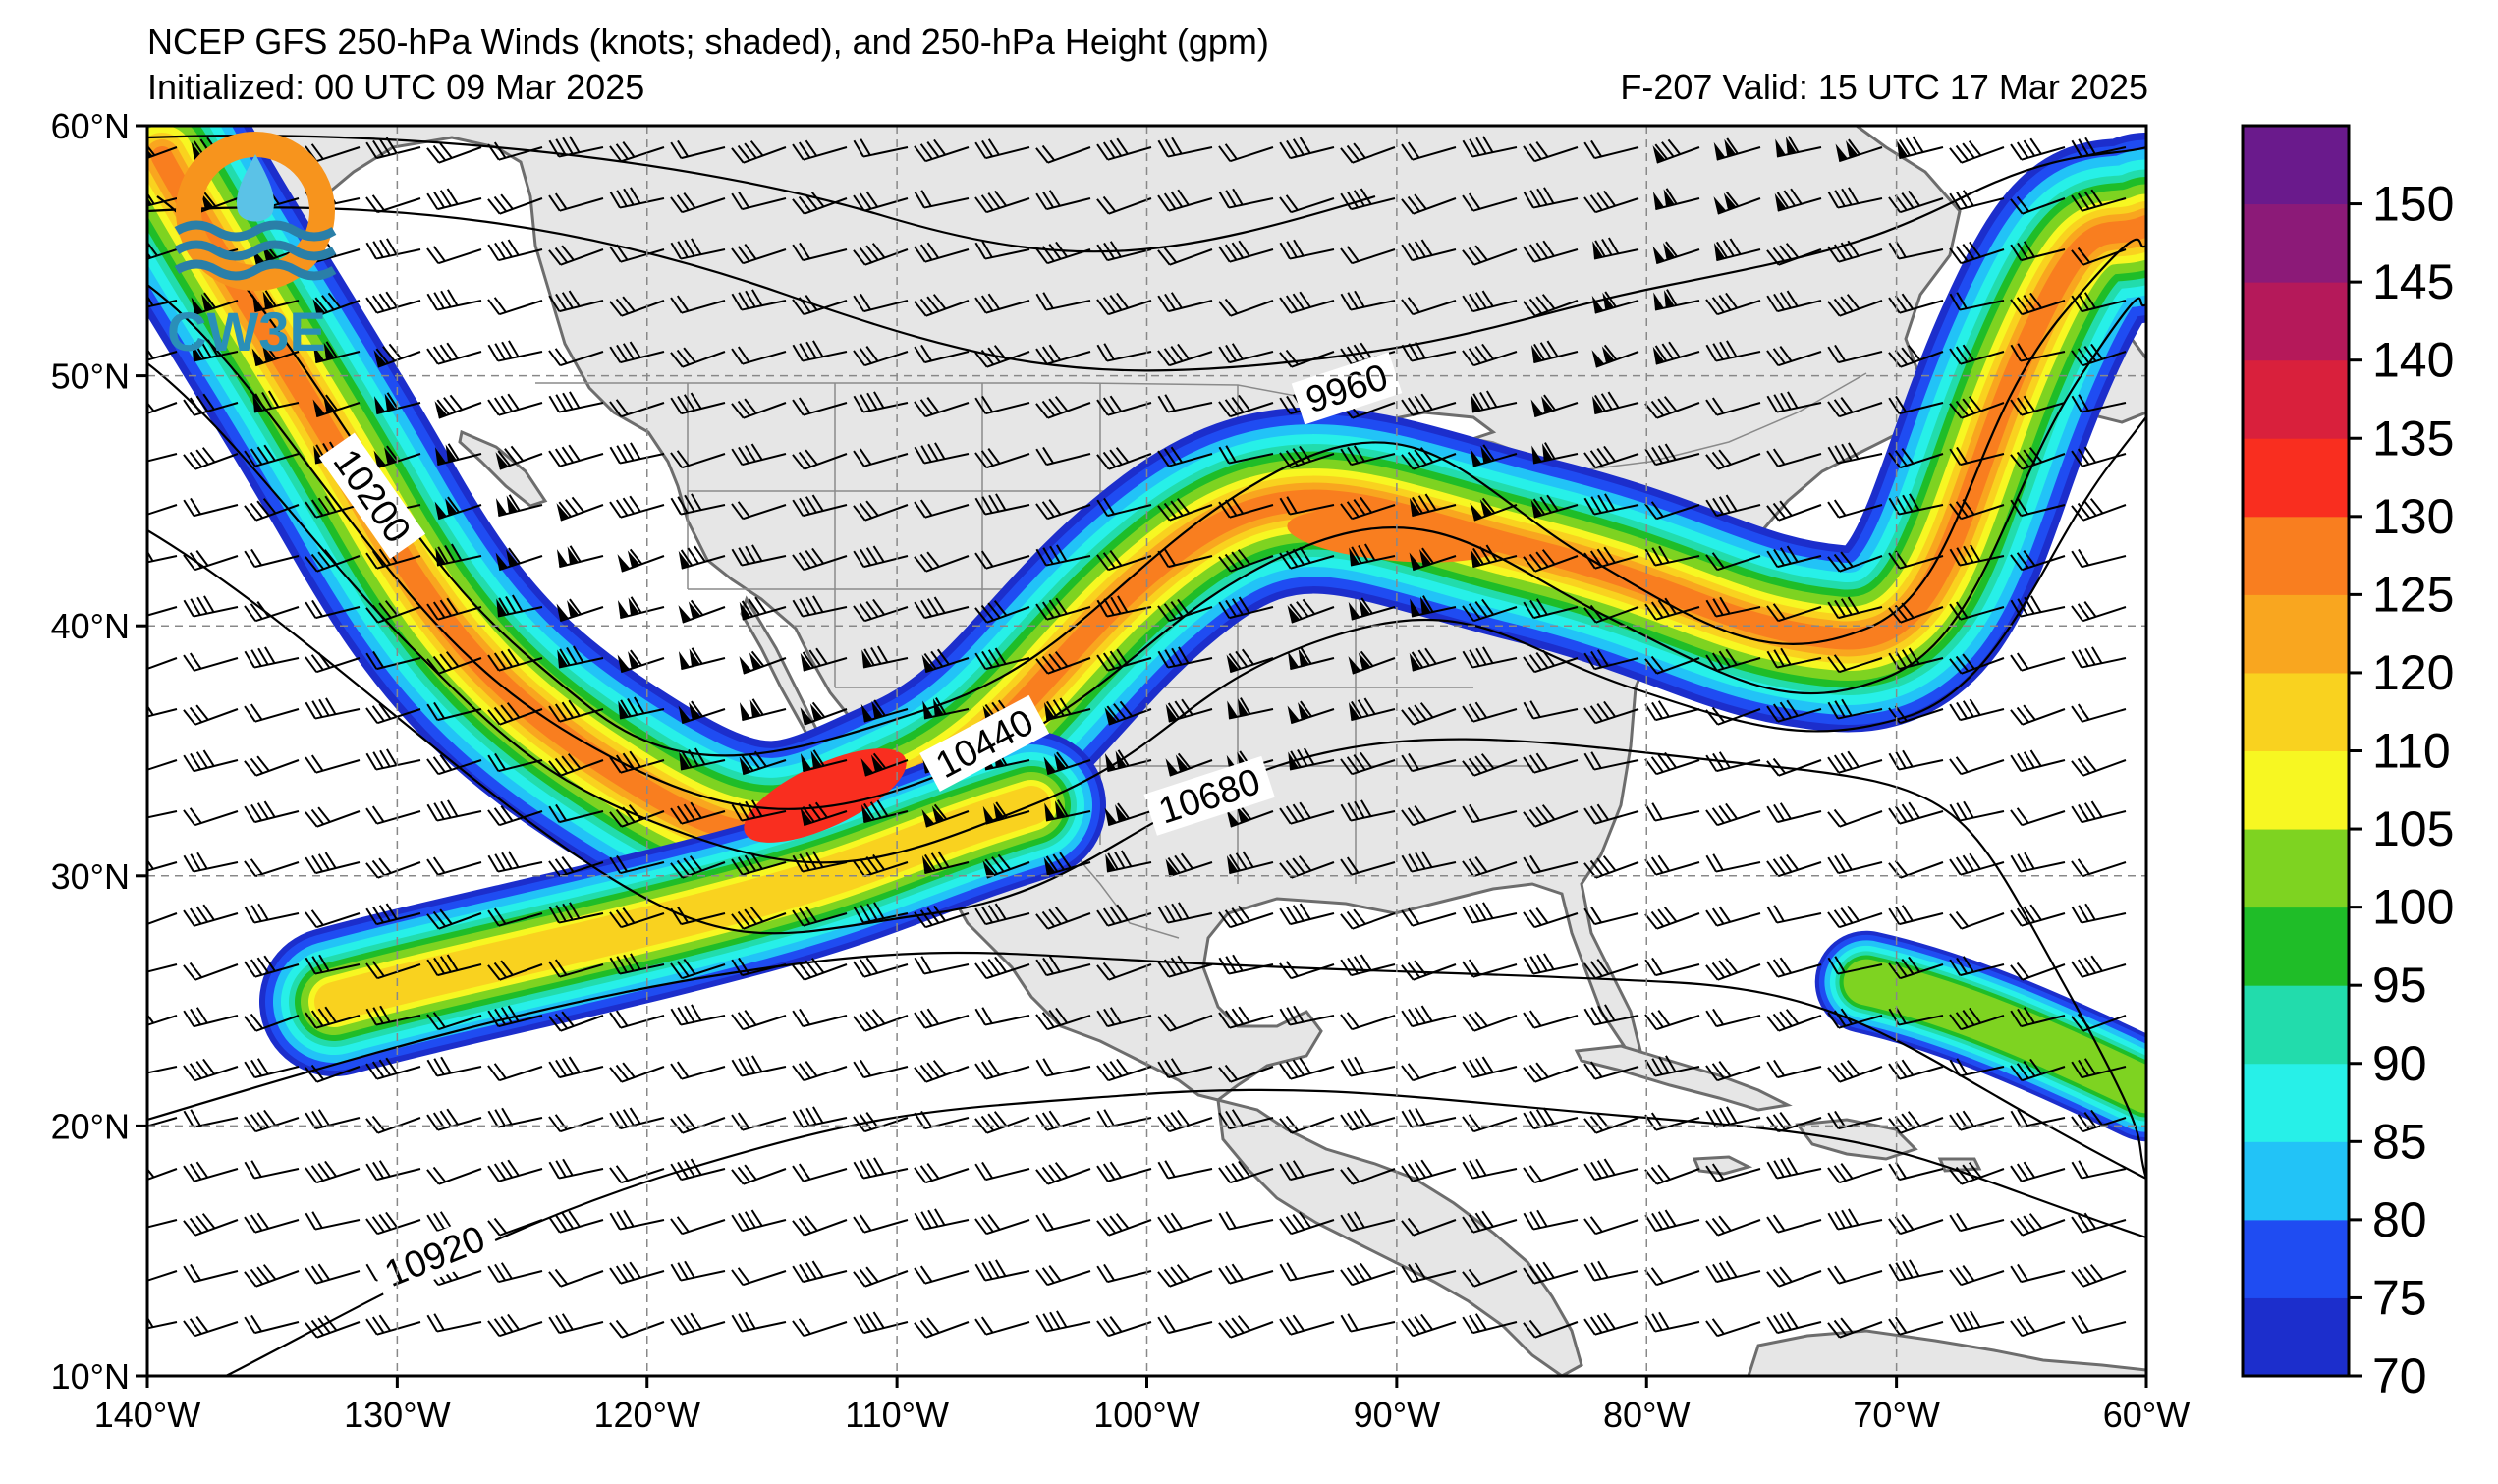 Image resolution: width=2498 pixels, height=1484 pixels. I want to click on colorbar-label: 80, so click(2399, 1219).